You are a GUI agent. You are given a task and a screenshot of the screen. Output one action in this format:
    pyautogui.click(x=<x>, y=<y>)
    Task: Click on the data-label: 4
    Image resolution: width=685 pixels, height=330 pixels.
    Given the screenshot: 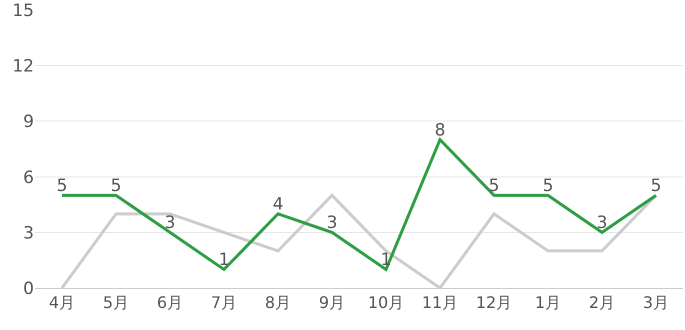 What is the action you would take?
    pyautogui.click(x=278, y=204)
    